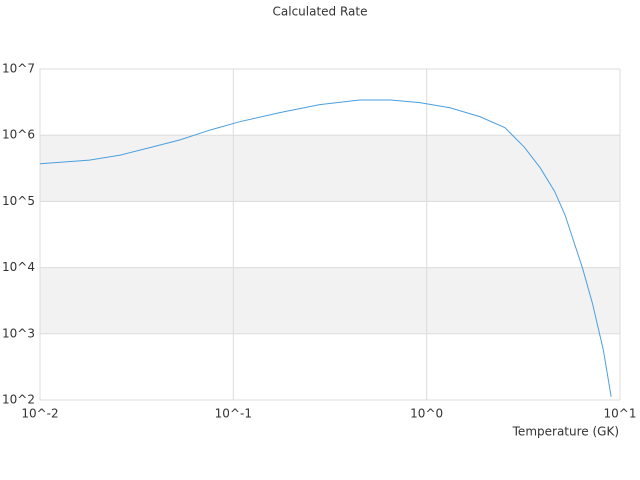 This screenshot has height=480, width=640. Describe the element at coordinates (18, 333) in the screenshot. I see `y-tick-label: 10^3` at that location.